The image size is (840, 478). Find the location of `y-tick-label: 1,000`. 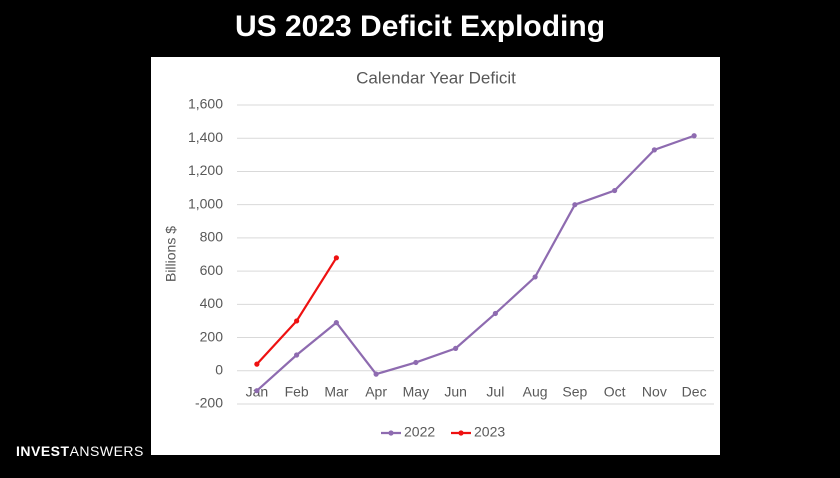

y-tick-label: 1,000 is located at coordinates (205, 203).